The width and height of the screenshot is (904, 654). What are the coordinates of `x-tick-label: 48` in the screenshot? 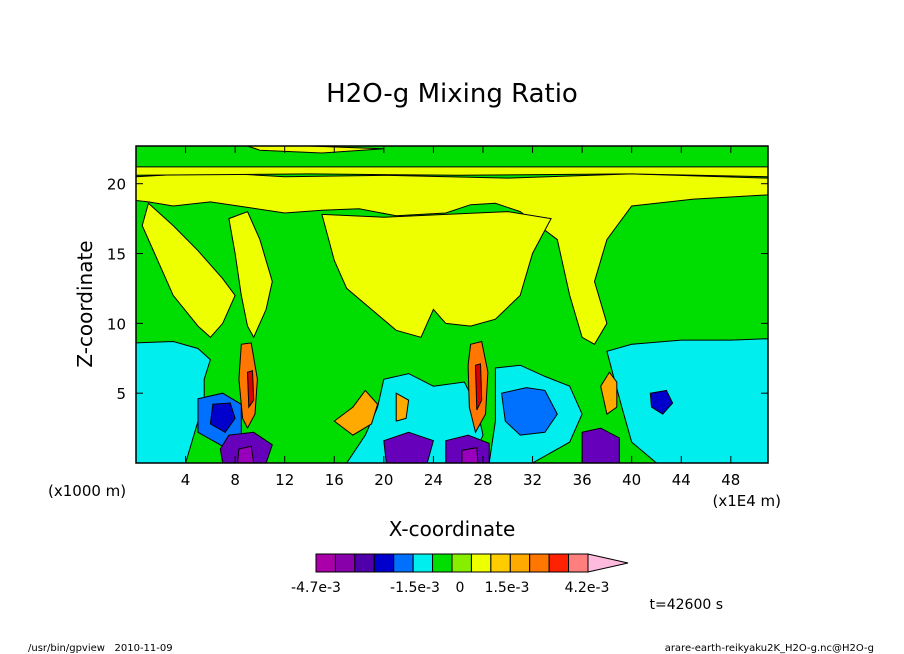 It's located at (730, 480).